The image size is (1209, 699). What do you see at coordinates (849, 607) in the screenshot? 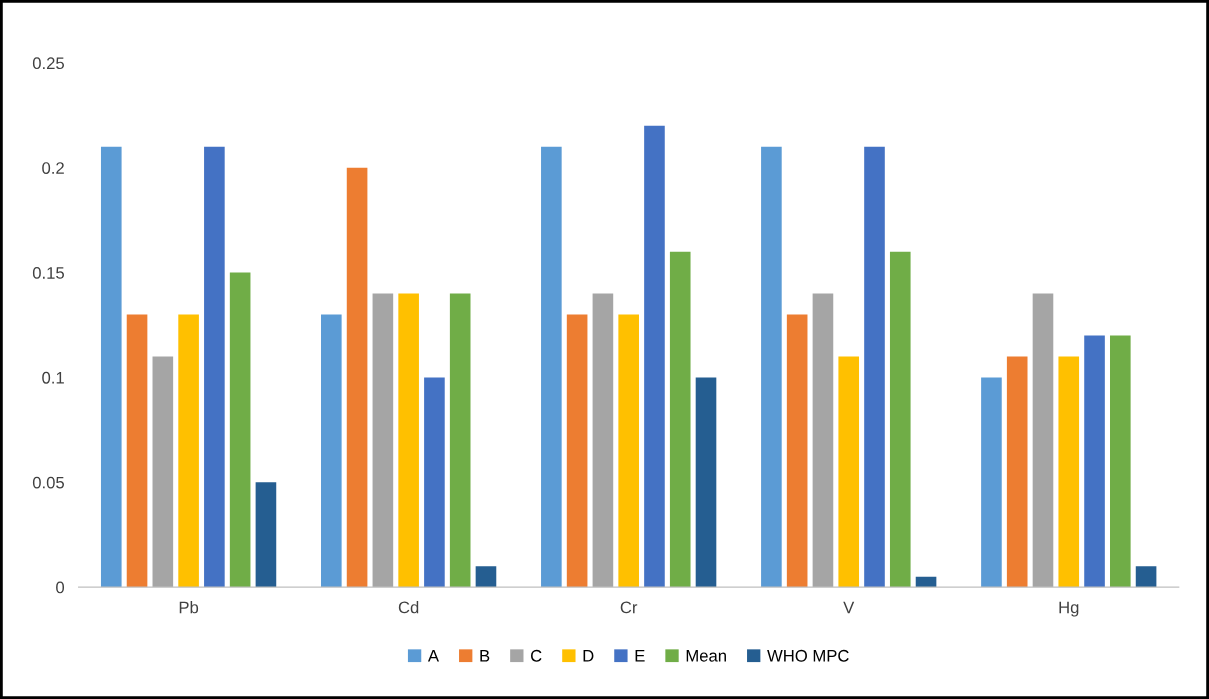
I see `x-tick-label: V` at bounding box center [849, 607].